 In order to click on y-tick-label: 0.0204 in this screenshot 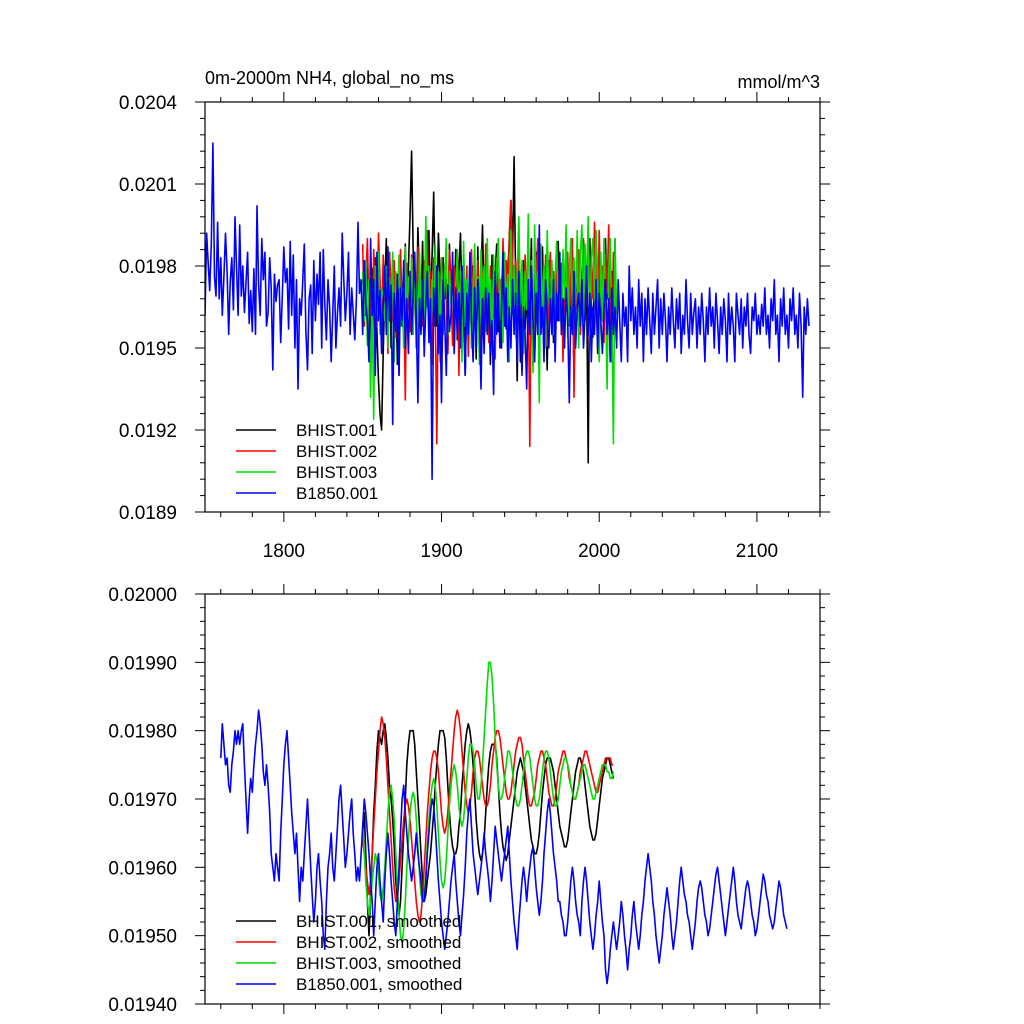, I will do `click(148, 103)`.